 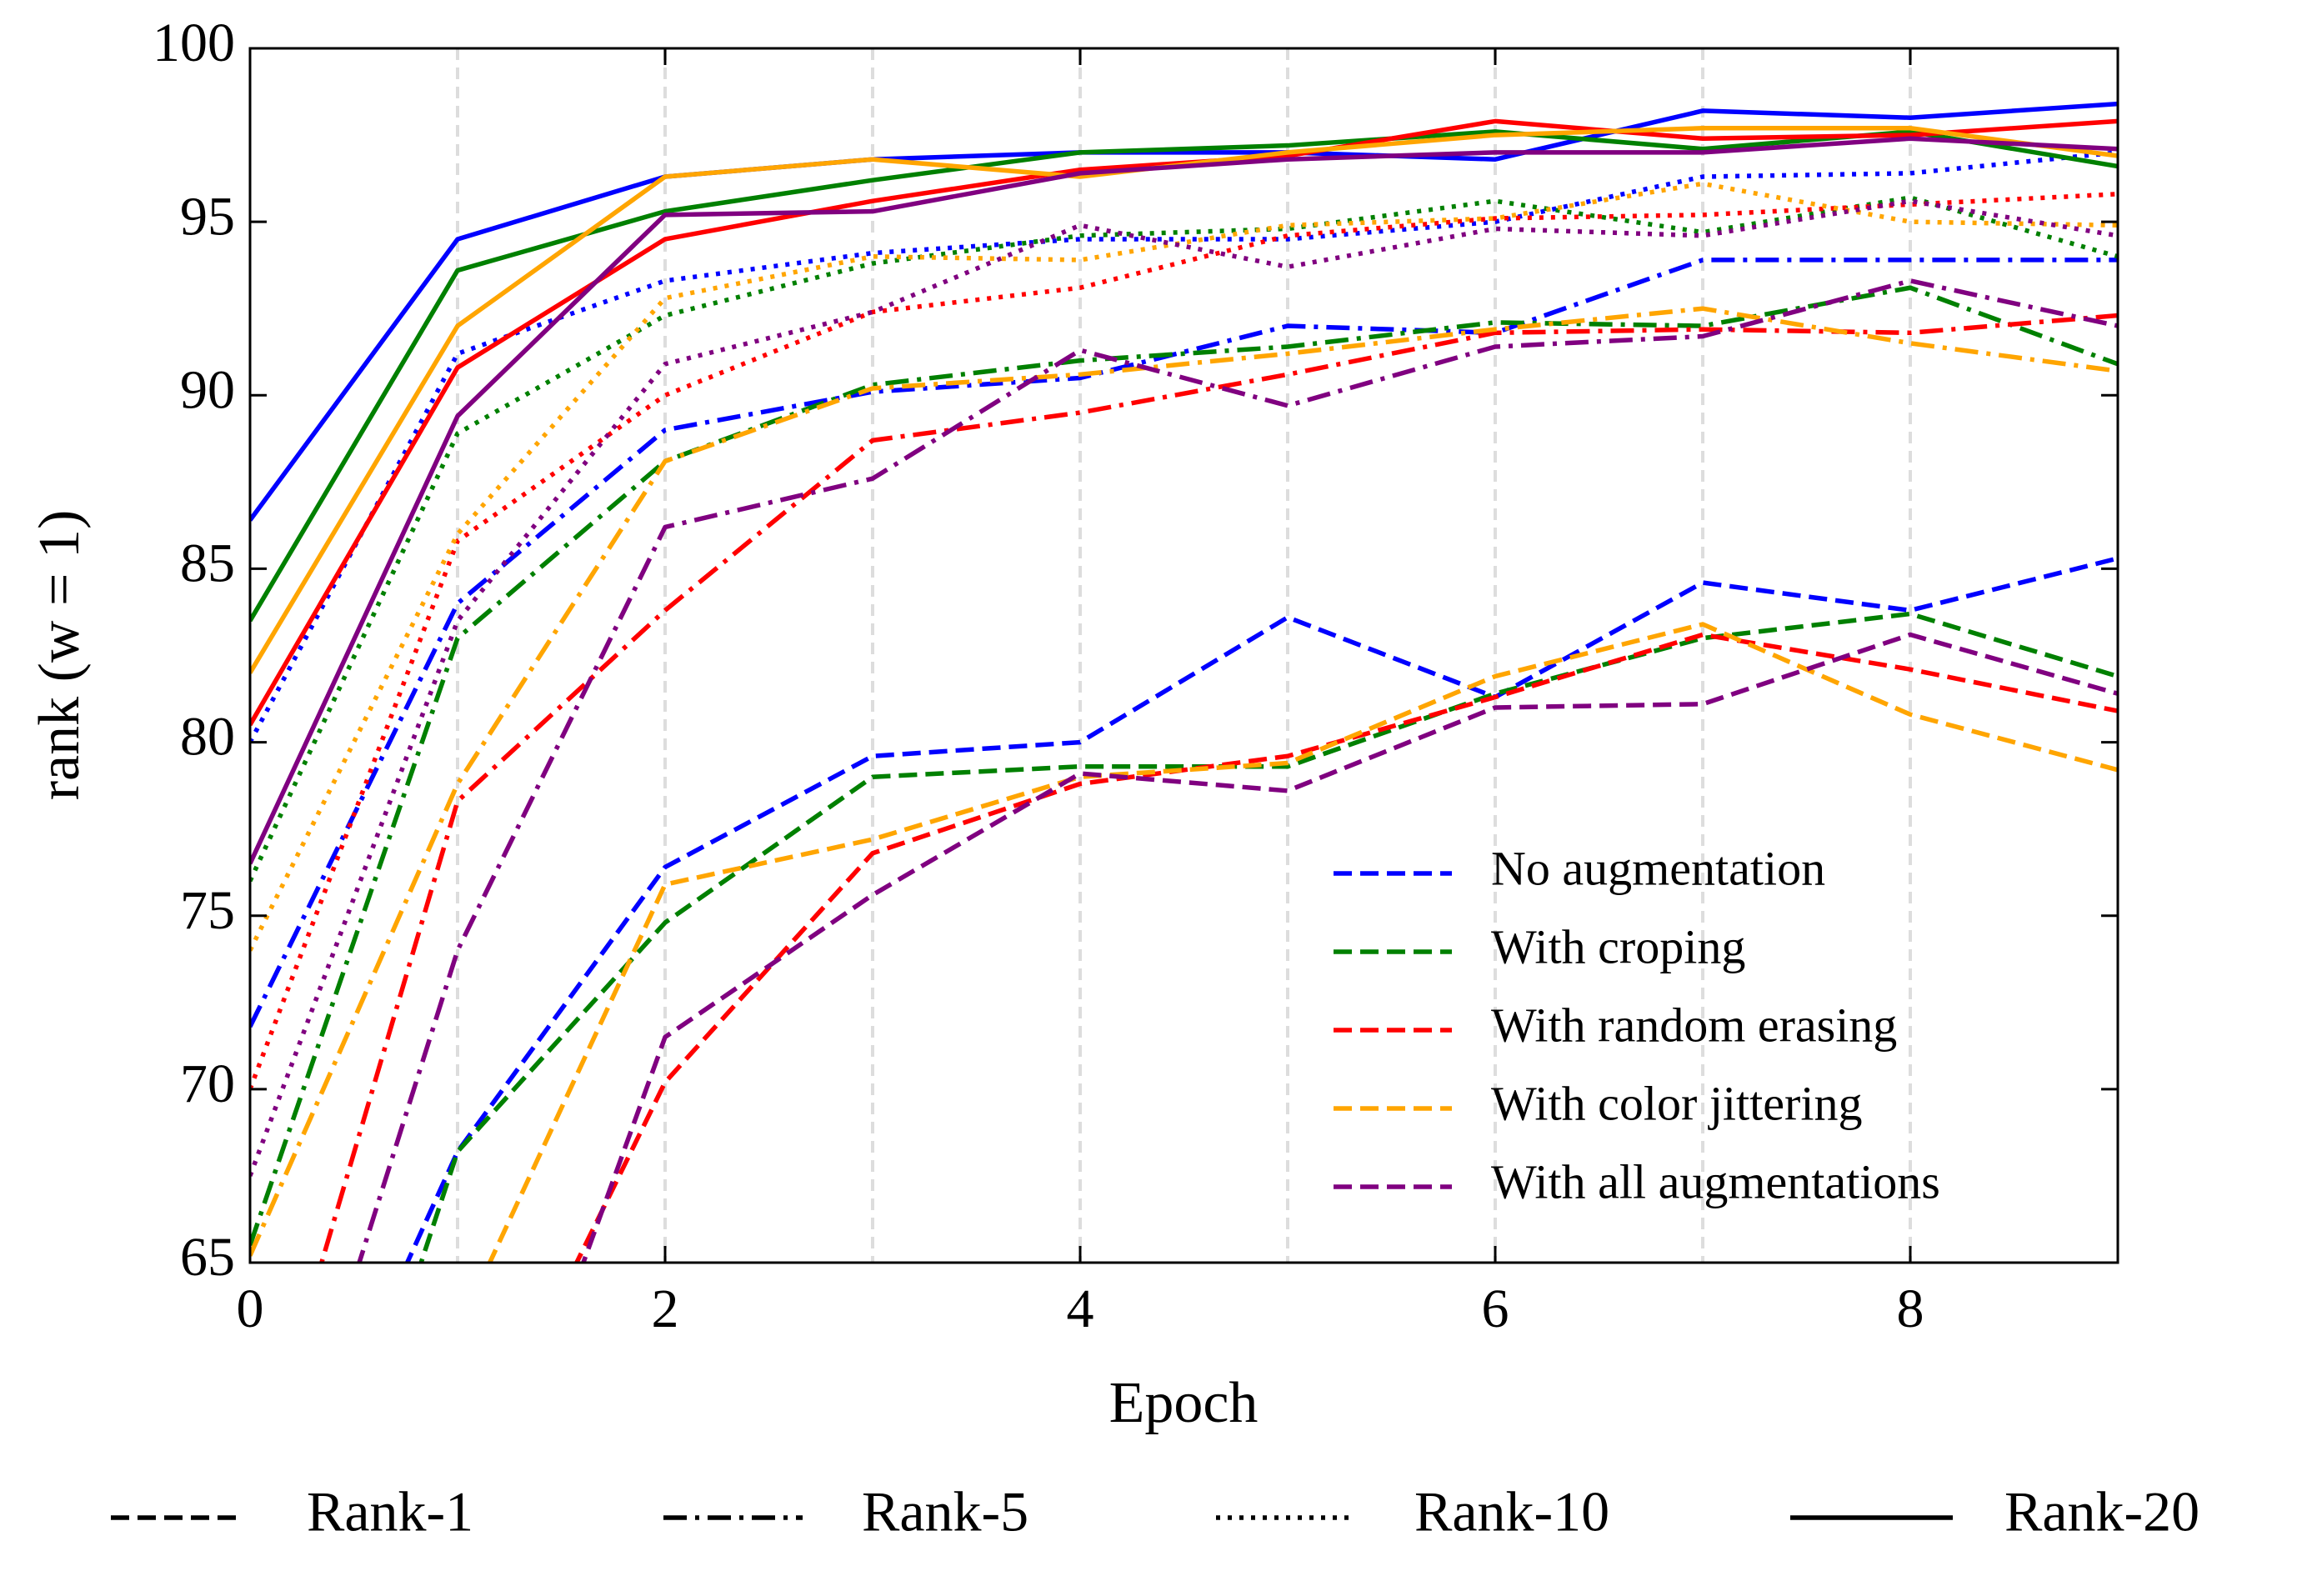 What do you see at coordinates (208, 910) in the screenshot?
I see `y-tick-label: 75` at bounding box center [208, 910].